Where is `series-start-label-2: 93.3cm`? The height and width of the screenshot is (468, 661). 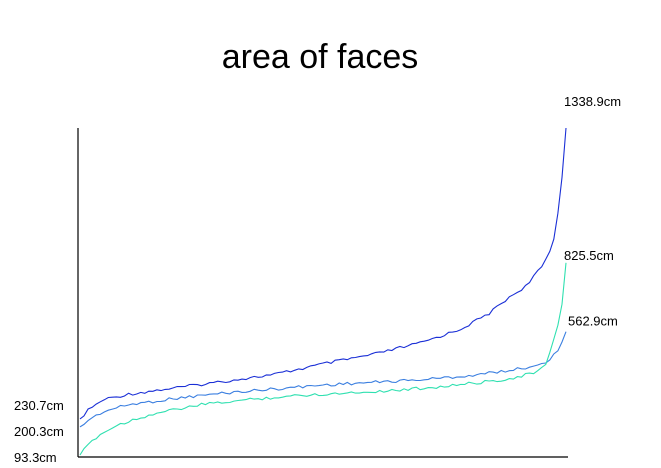
series-start-label-2: 93.3cm is located at coordinates (35, 457).